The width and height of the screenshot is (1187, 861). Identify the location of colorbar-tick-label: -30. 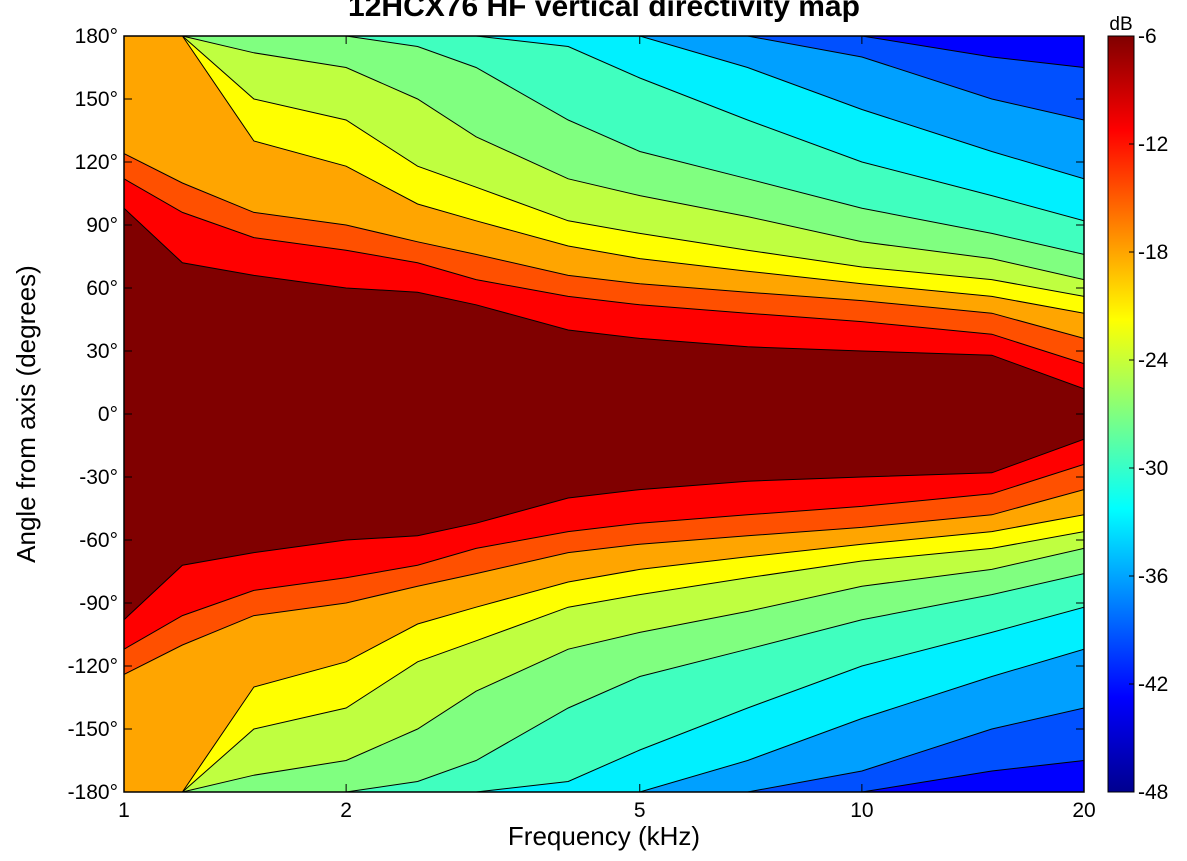
(1153, 468).